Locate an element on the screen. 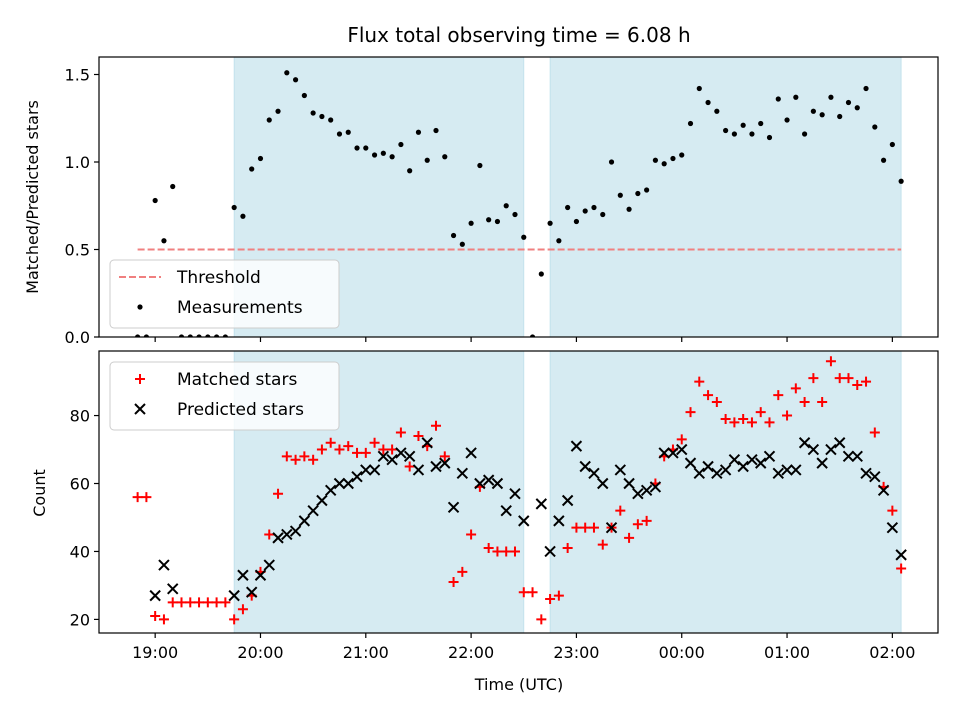 The height and width of the screenshot is (720, 960). bottom-y-axis-label: Count is located at coordinates (39, 493).